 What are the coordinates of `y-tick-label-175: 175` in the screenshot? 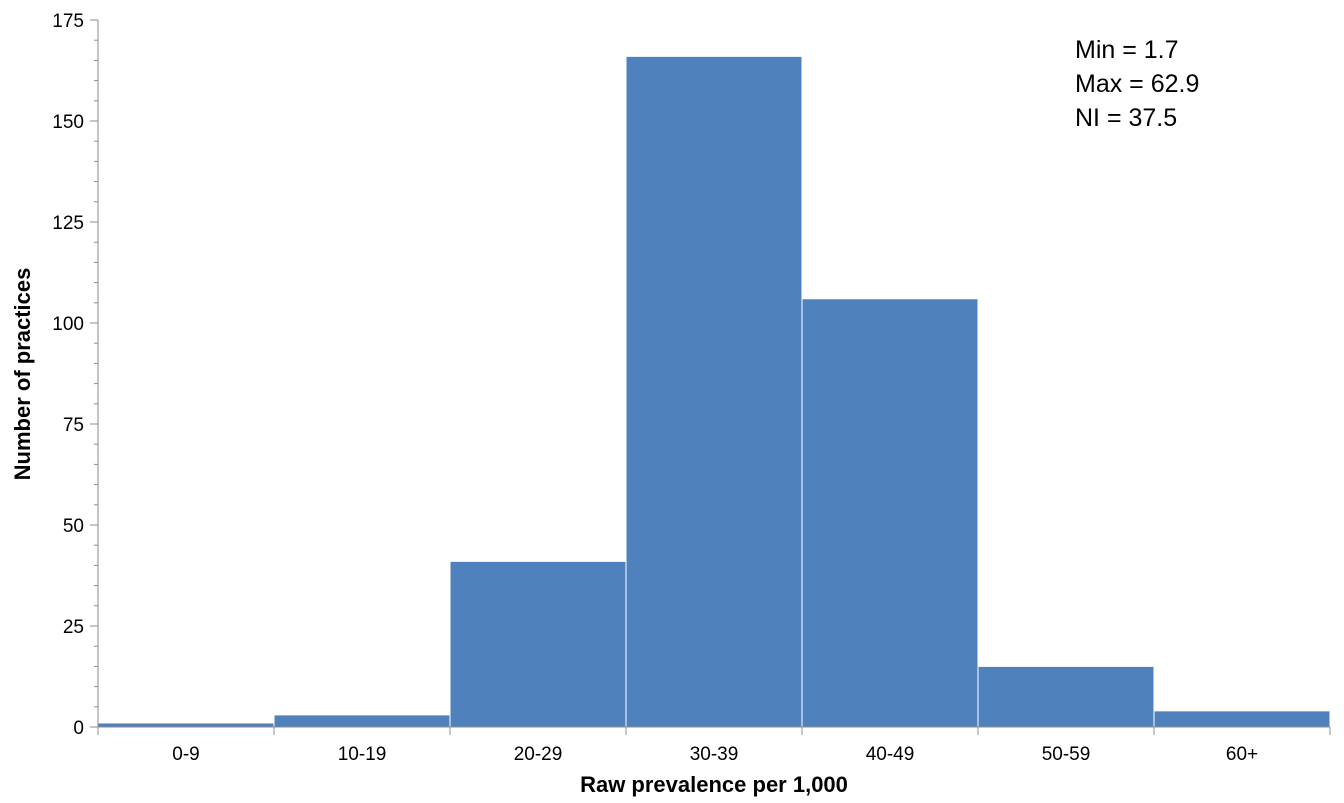 It's located at (68, 21).